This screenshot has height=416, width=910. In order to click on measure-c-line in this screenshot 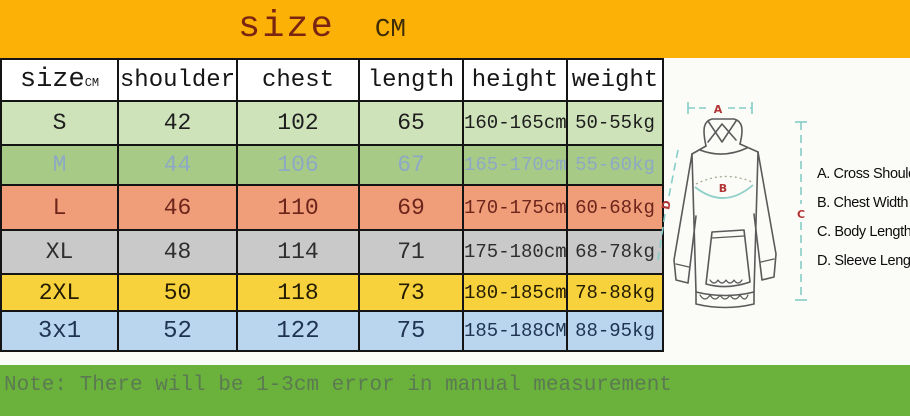, I will do `click(801, 211)`.